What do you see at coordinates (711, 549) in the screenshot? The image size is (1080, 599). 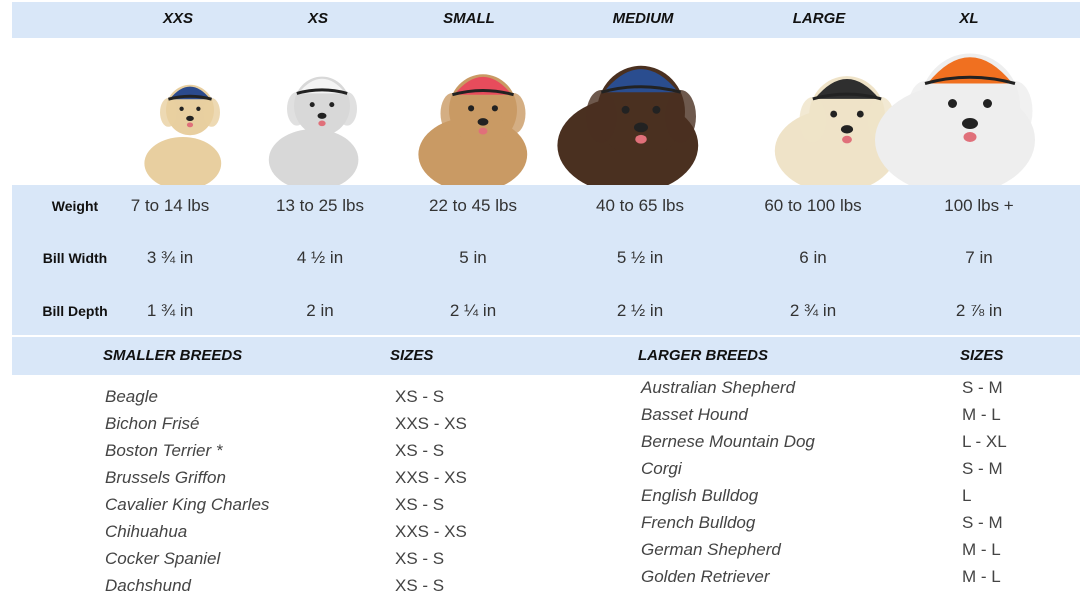 I see `breed-name: German Shepherd` at bounding box center [711, 549].